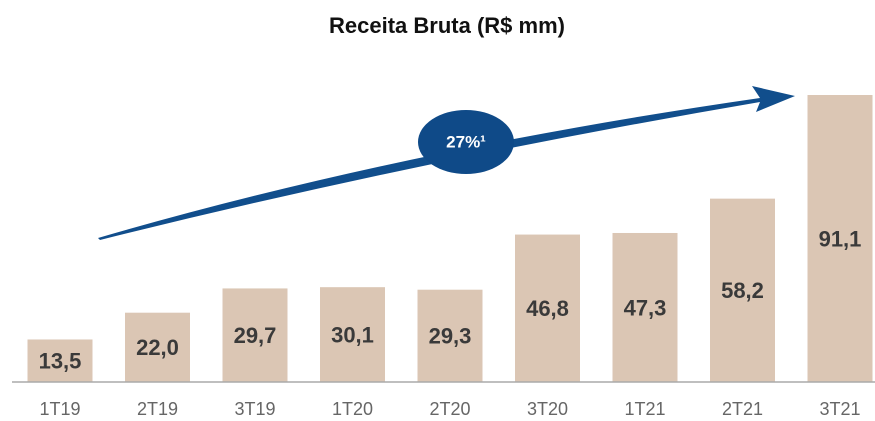  I want to click on value-label: 30,1, so click(352, 334).